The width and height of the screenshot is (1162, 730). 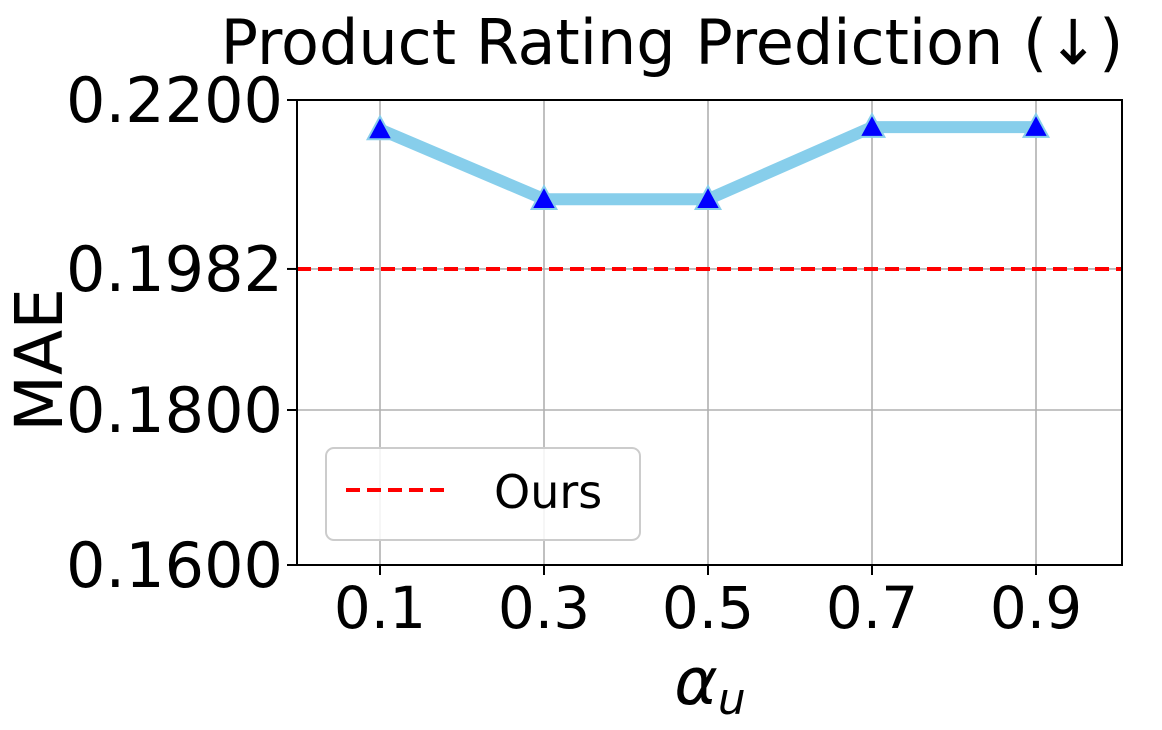 I want to click on x-axis-label-symbol: α, so click(x=696, y=681).